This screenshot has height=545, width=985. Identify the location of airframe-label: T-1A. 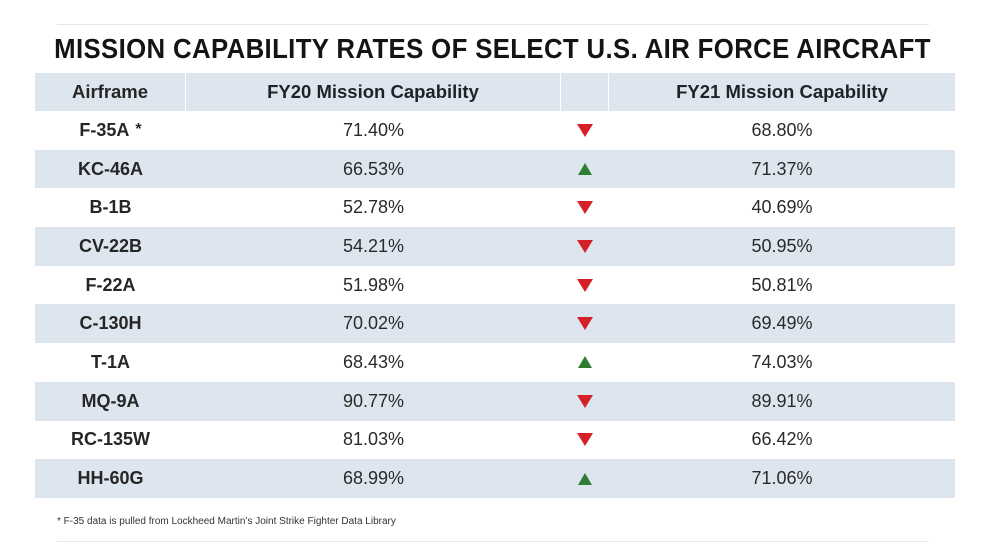
(110, 361).